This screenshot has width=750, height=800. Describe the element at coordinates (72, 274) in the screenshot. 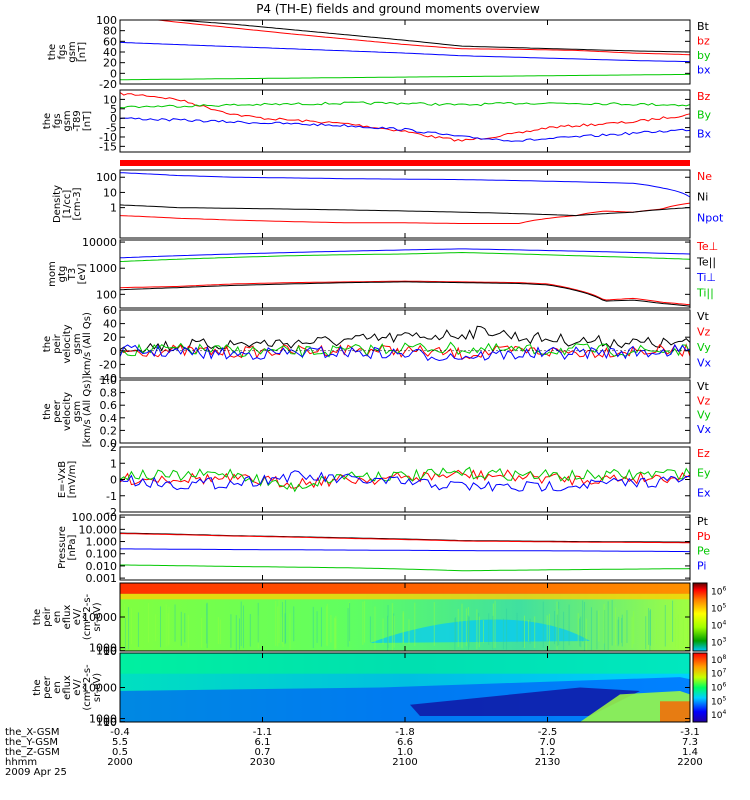

I see `y-axis-label-line: T3` at that location.